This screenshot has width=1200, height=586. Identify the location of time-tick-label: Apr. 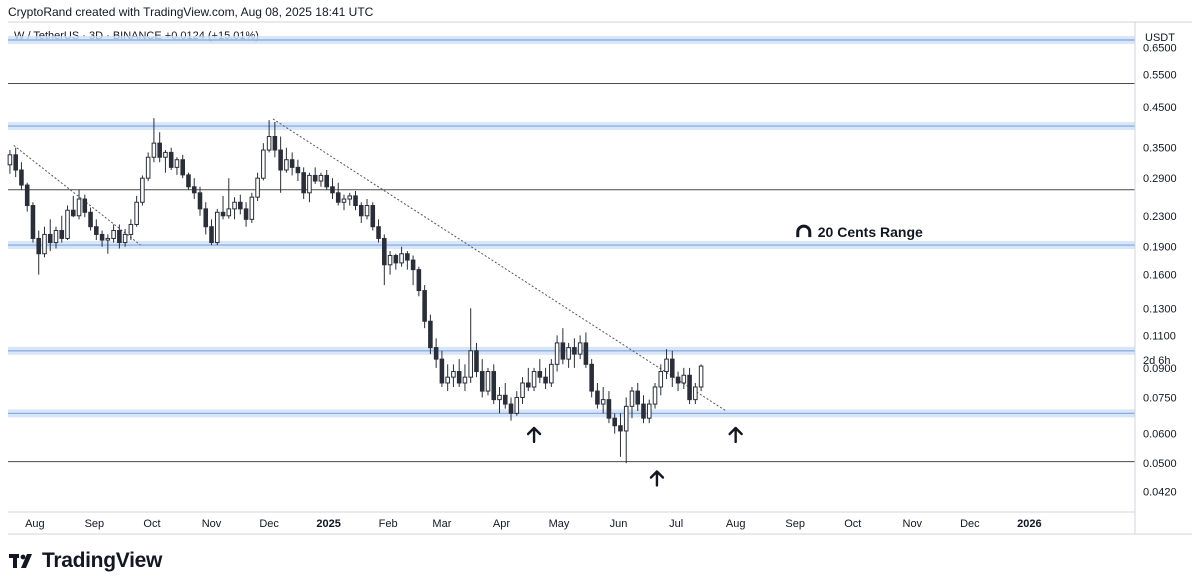
(501, 524).